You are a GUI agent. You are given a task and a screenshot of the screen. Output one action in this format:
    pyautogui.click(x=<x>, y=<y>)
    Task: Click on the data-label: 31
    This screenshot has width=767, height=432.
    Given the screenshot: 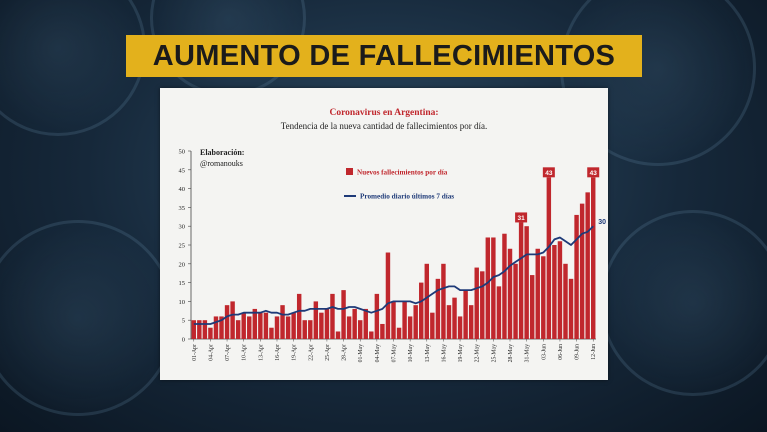 What is the action you would take?
    pyautogui.click(x=521, y=218)
    